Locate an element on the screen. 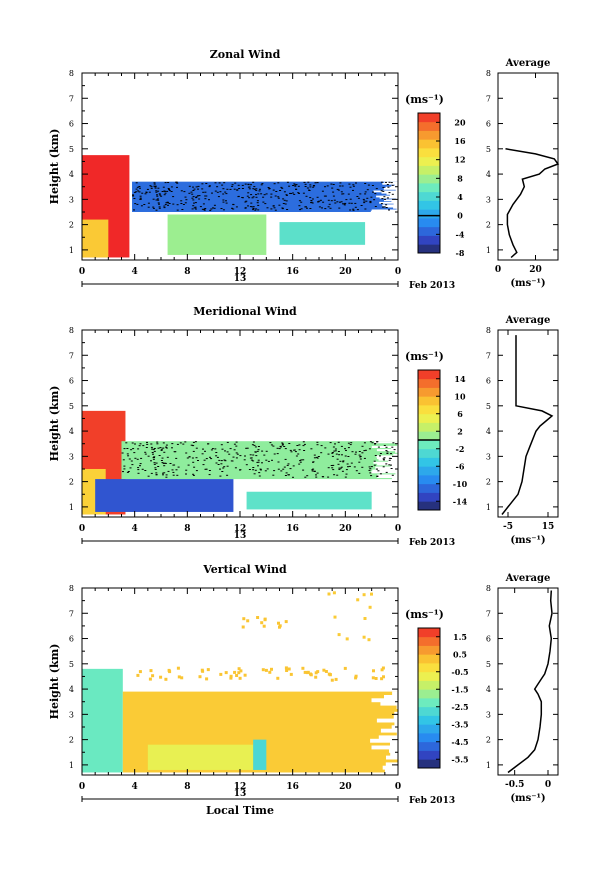 This screenshot has width=611, height=873. average-title: Average is located at coordinates (528, 320).